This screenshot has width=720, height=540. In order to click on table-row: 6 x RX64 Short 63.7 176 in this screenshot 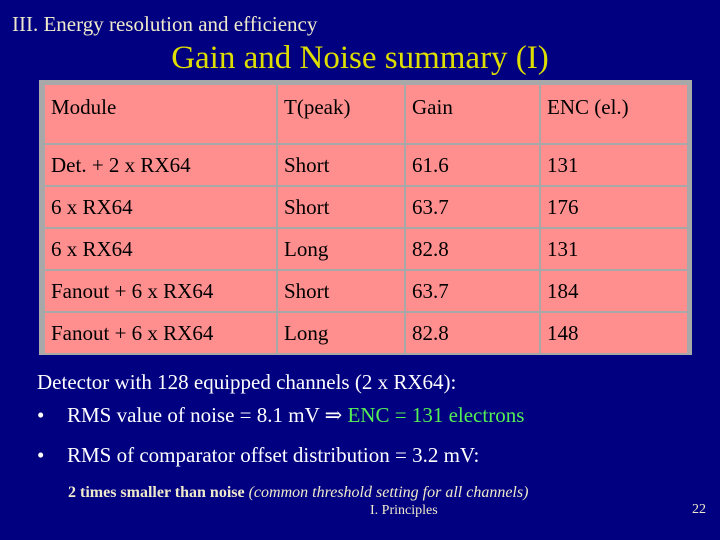, I will do `click(366, 207)`.